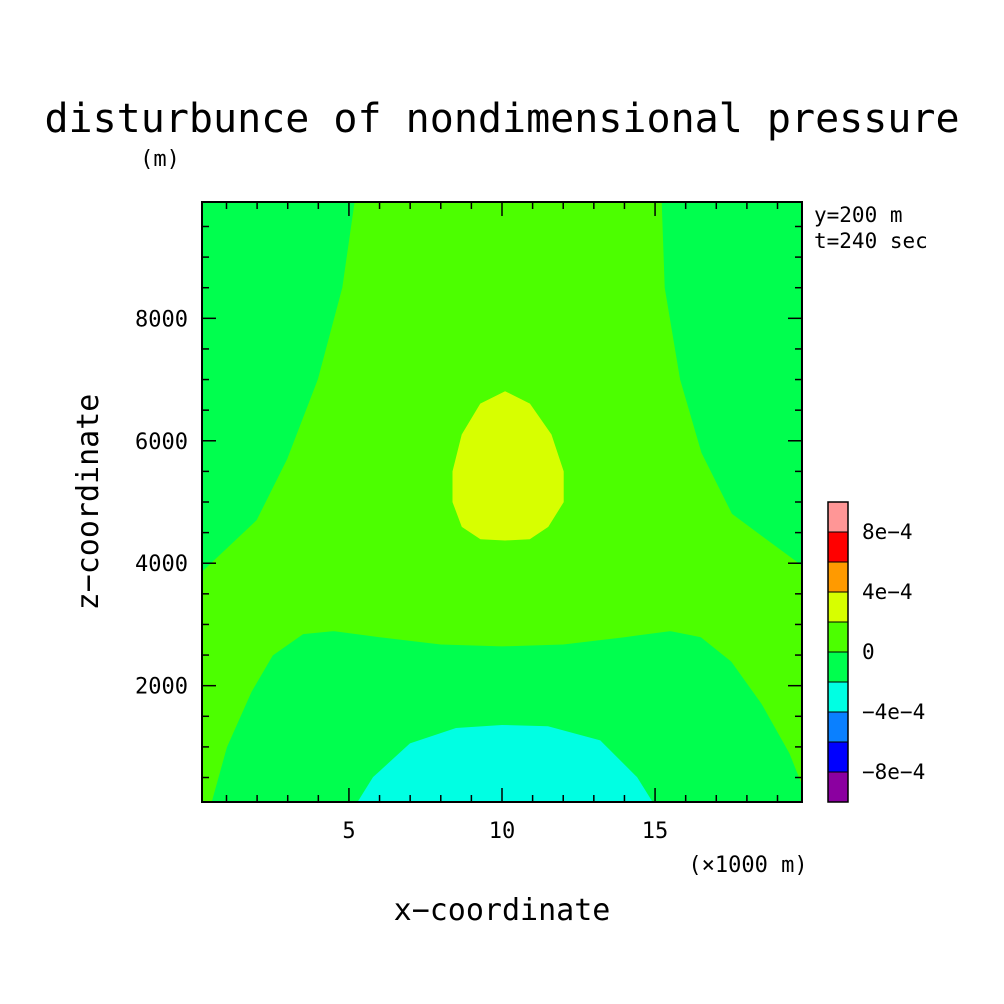  Describe the element at coordinates (161, 564) in the screenshot. I see `y-tick-label: 4000` at that location.